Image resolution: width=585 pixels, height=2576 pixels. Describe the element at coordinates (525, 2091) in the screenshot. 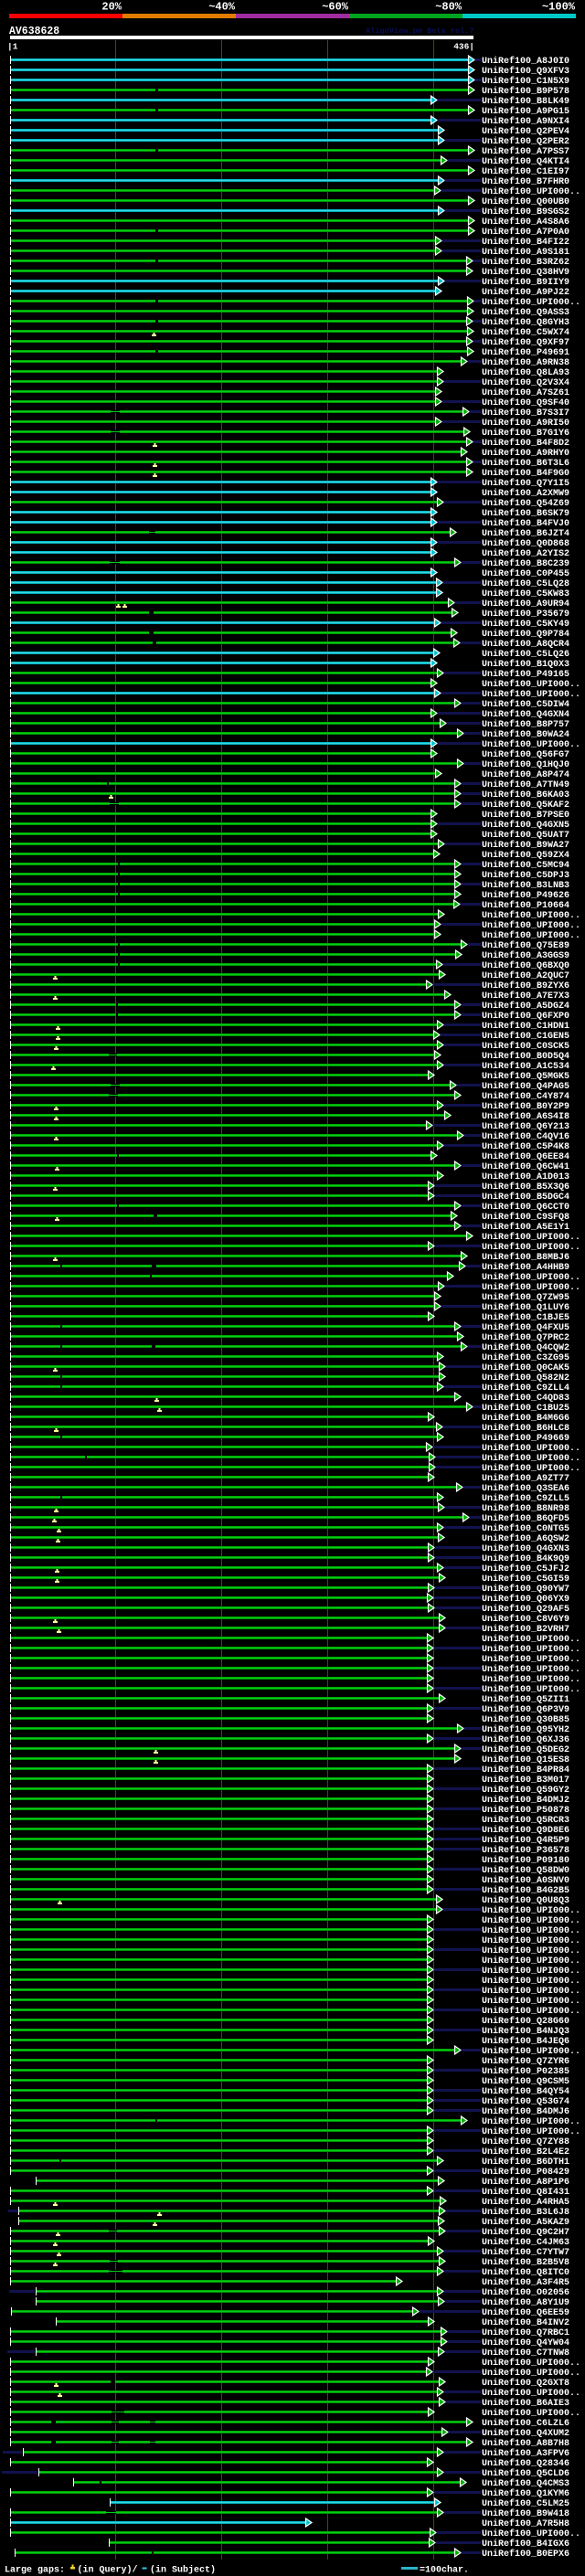

I see `svg-text: UniRef100_B4QY54` at that location.